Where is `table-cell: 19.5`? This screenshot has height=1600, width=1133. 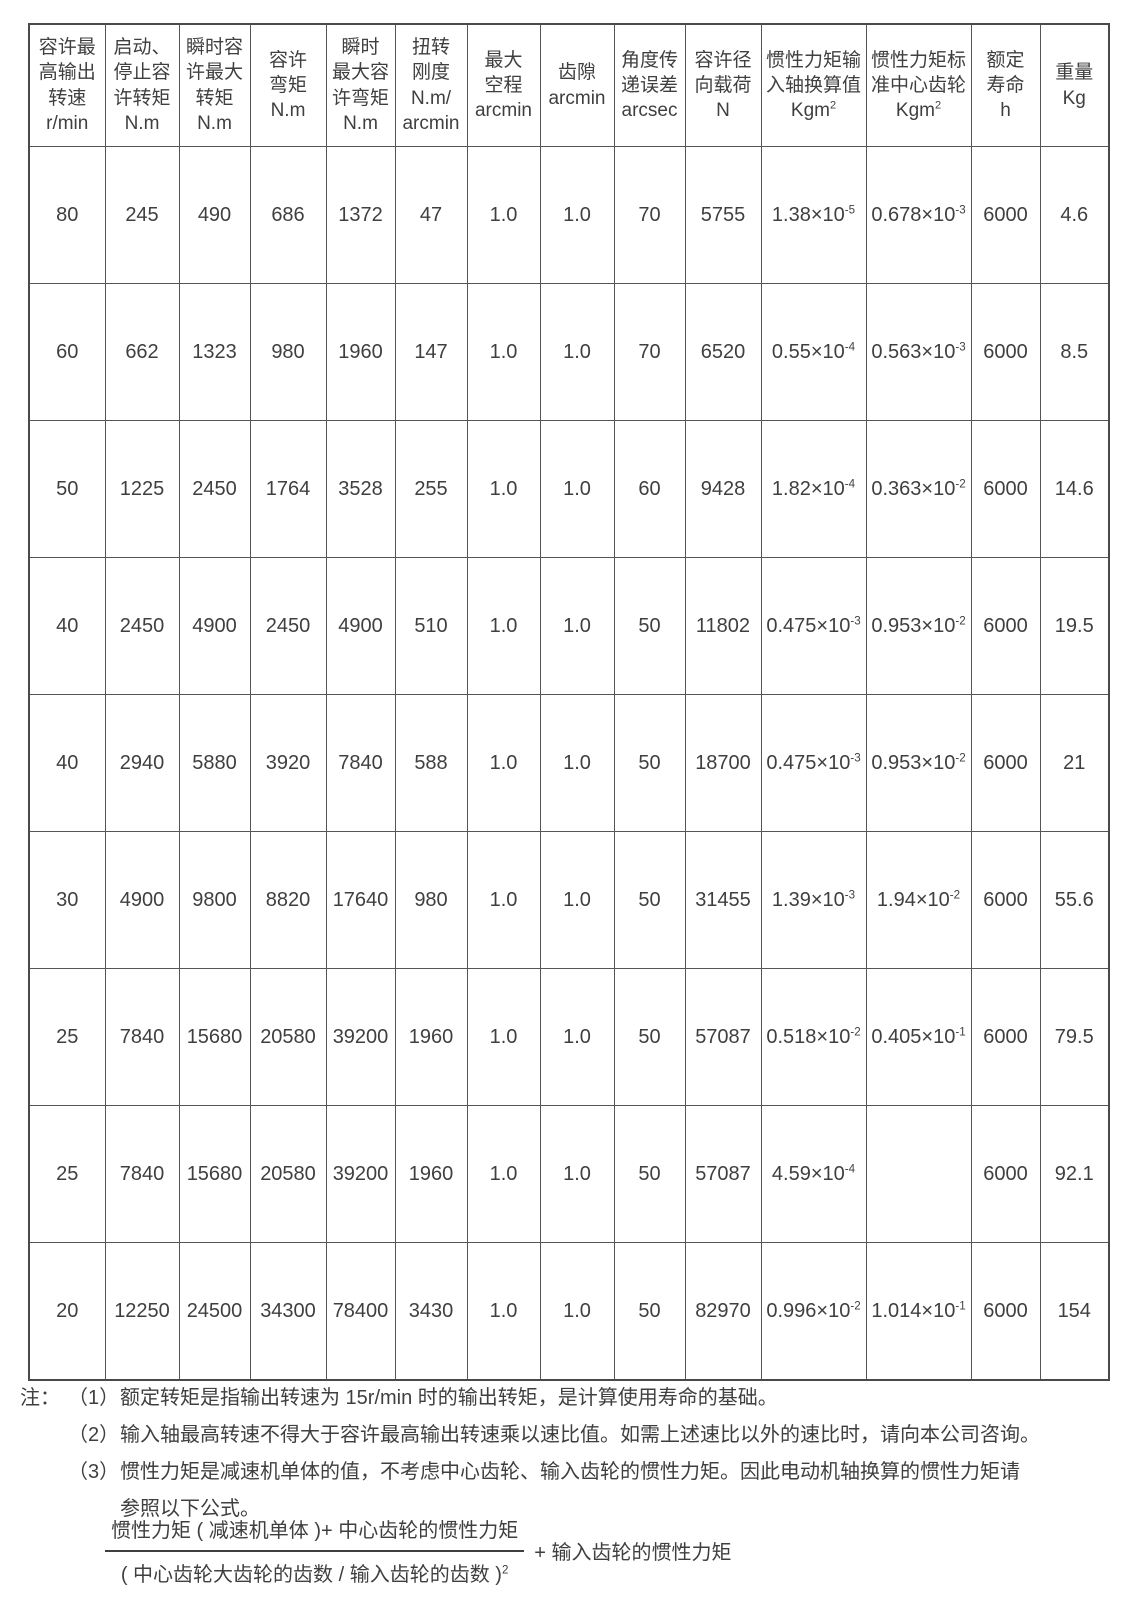
table-cell: 19.5 is located at coordinates (1074, 626).